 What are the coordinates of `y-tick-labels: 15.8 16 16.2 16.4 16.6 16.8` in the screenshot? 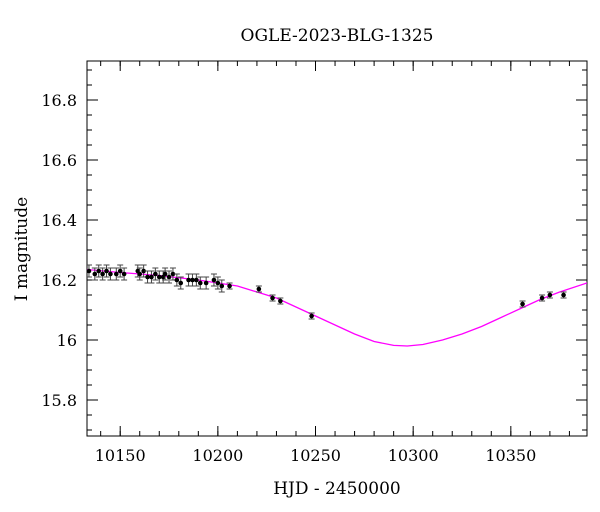 It's located at (59, 250).